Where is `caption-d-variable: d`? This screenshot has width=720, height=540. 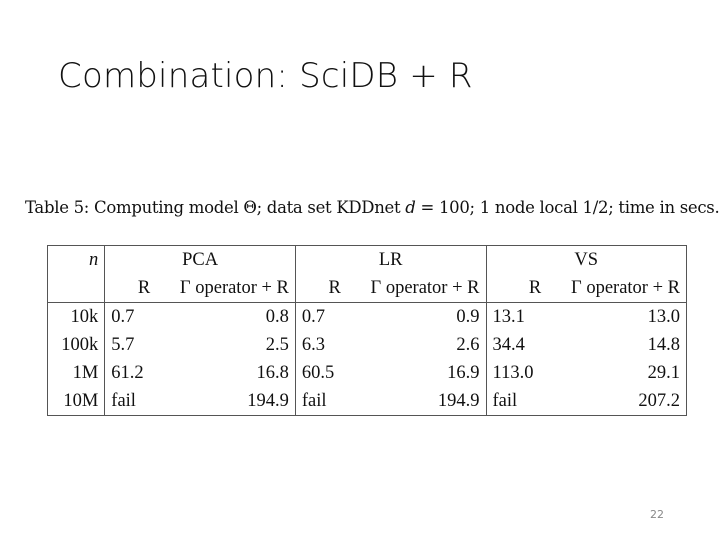 caption-d-variable: d is located at coordinates (410, 207).